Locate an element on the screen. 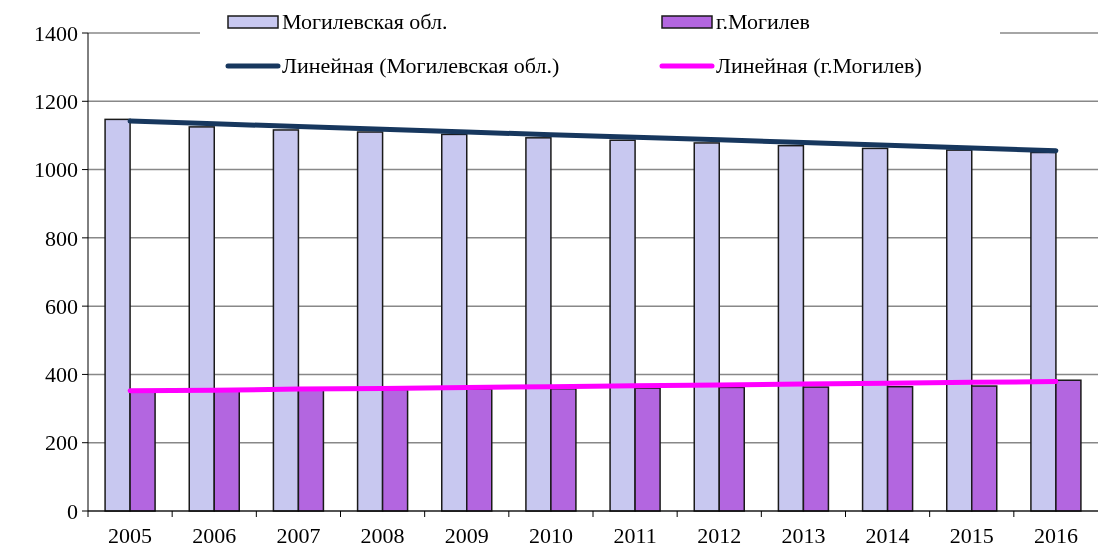 Image resolution: width=1105 pixels, height=551 pixels. y-tick-label: 200 is located at coordinates (61, 443).